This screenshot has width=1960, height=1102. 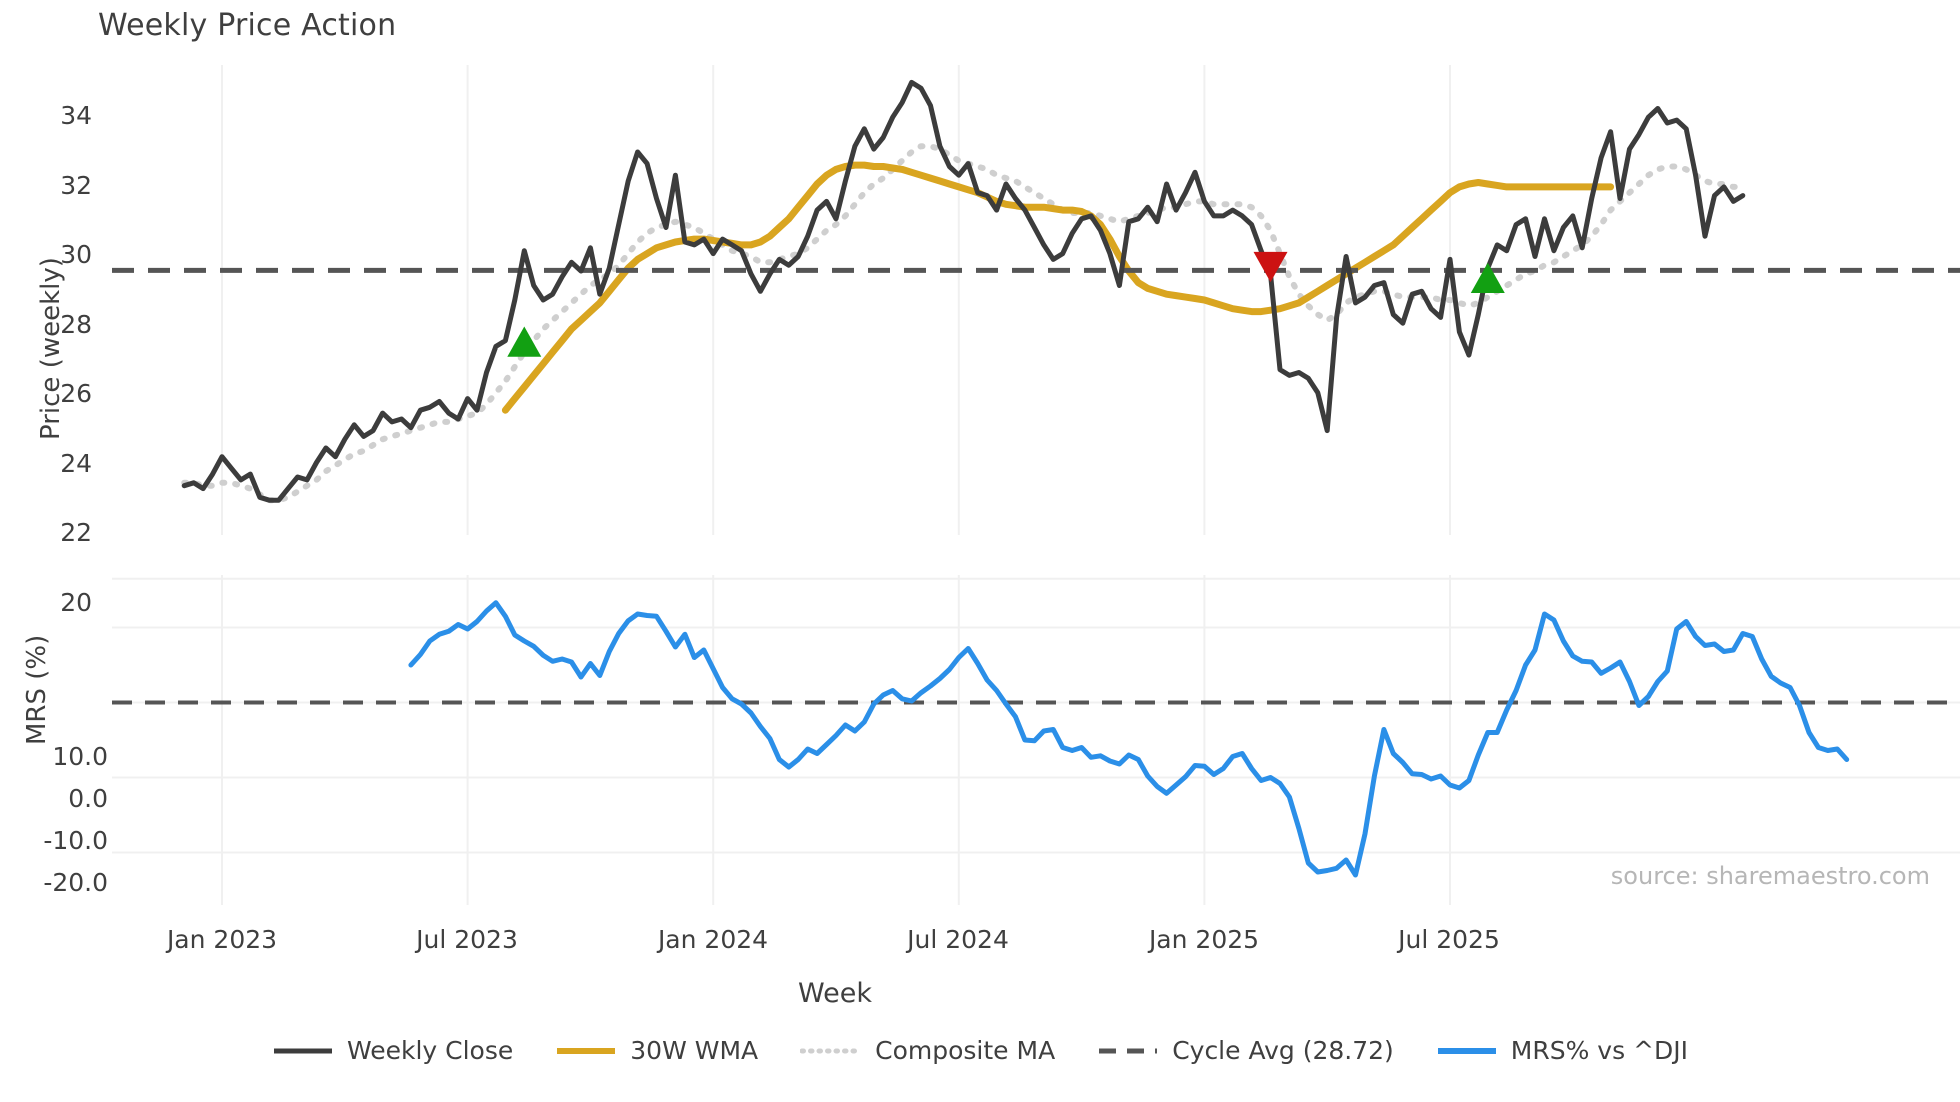 I want to click on price-ytick: 34, so click(x=76, y=115).